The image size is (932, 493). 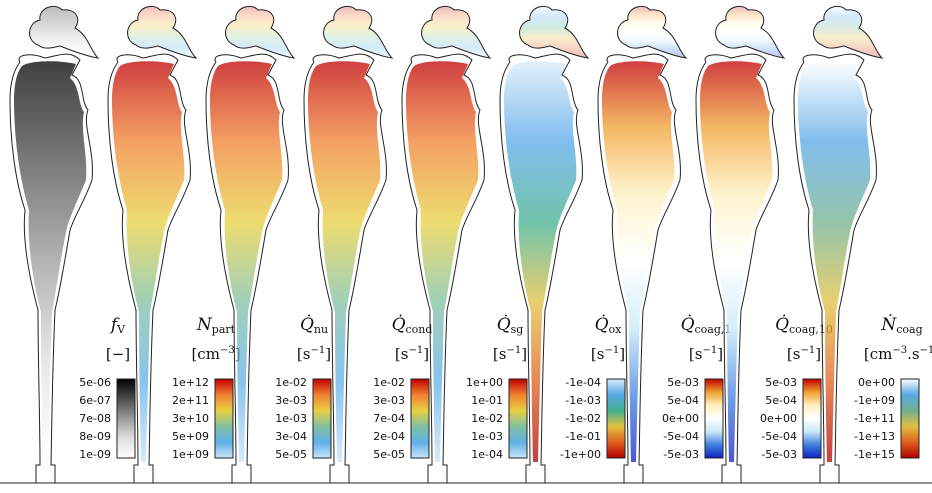 What do you see at coordinates (389, 418) in the screenshot?
I see `colorbar-tick-label: 7e-04` at bounding box center [389, 418].